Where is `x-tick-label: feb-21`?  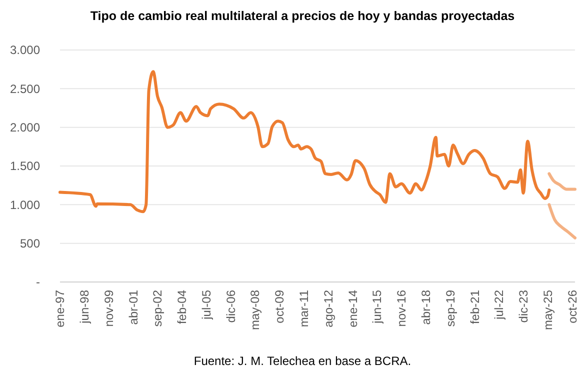 x-tick-label: feb-21 is located at coordinates (475, 307).